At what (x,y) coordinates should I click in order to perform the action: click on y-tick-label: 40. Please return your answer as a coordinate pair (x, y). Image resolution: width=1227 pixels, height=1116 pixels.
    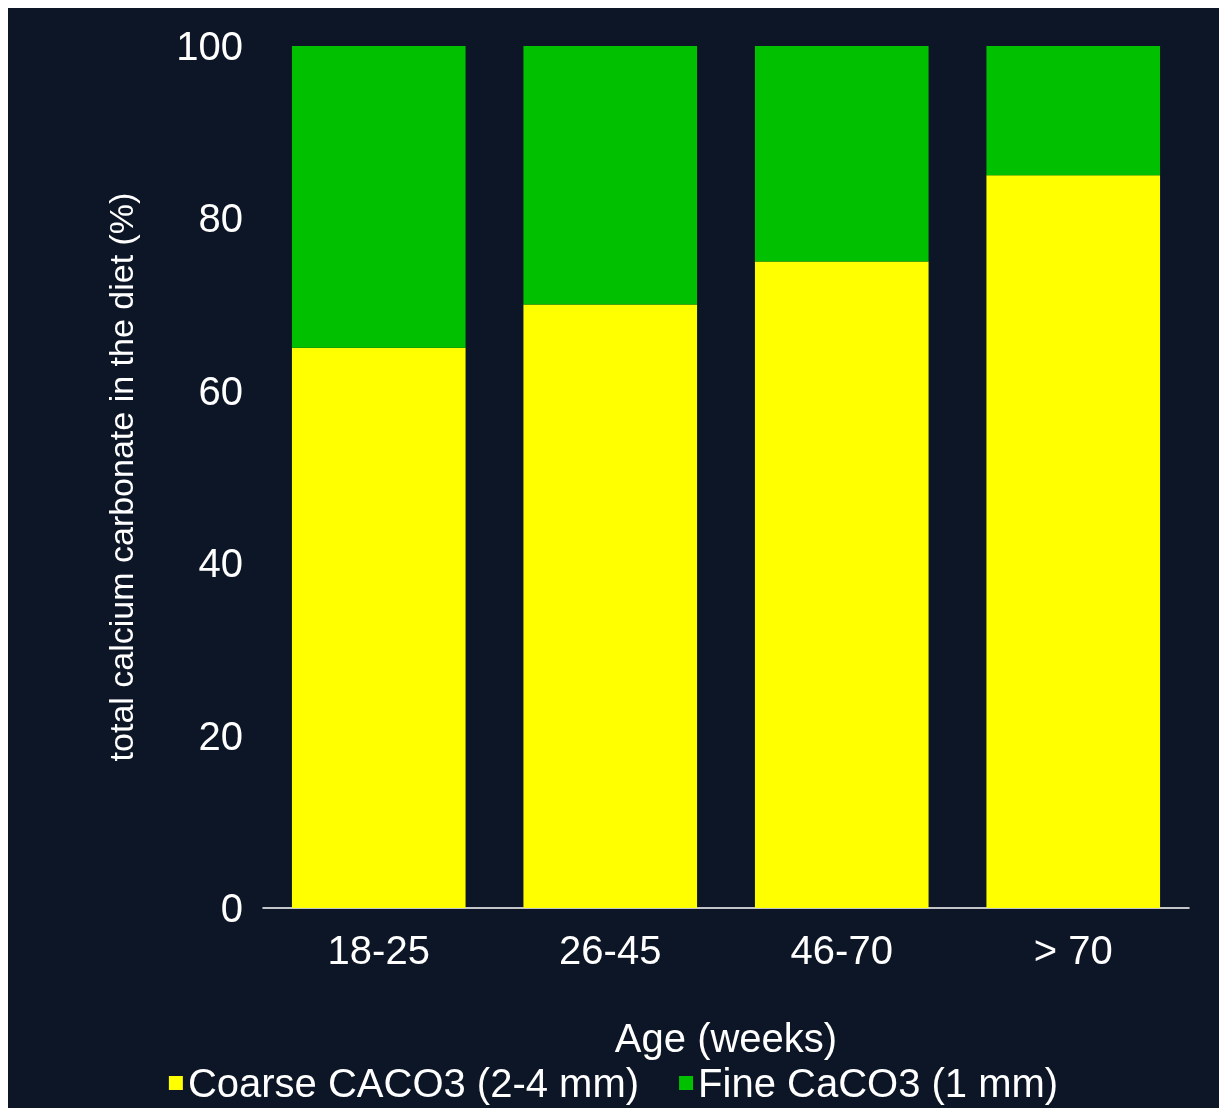
    Looking at the image, I should click on (220, 563).